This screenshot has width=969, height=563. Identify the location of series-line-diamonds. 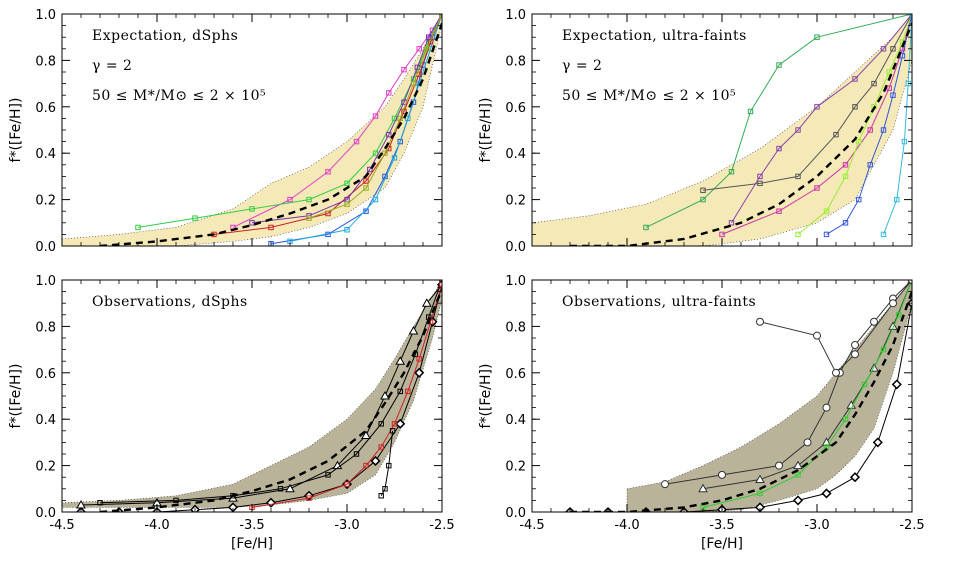
(741, 407).